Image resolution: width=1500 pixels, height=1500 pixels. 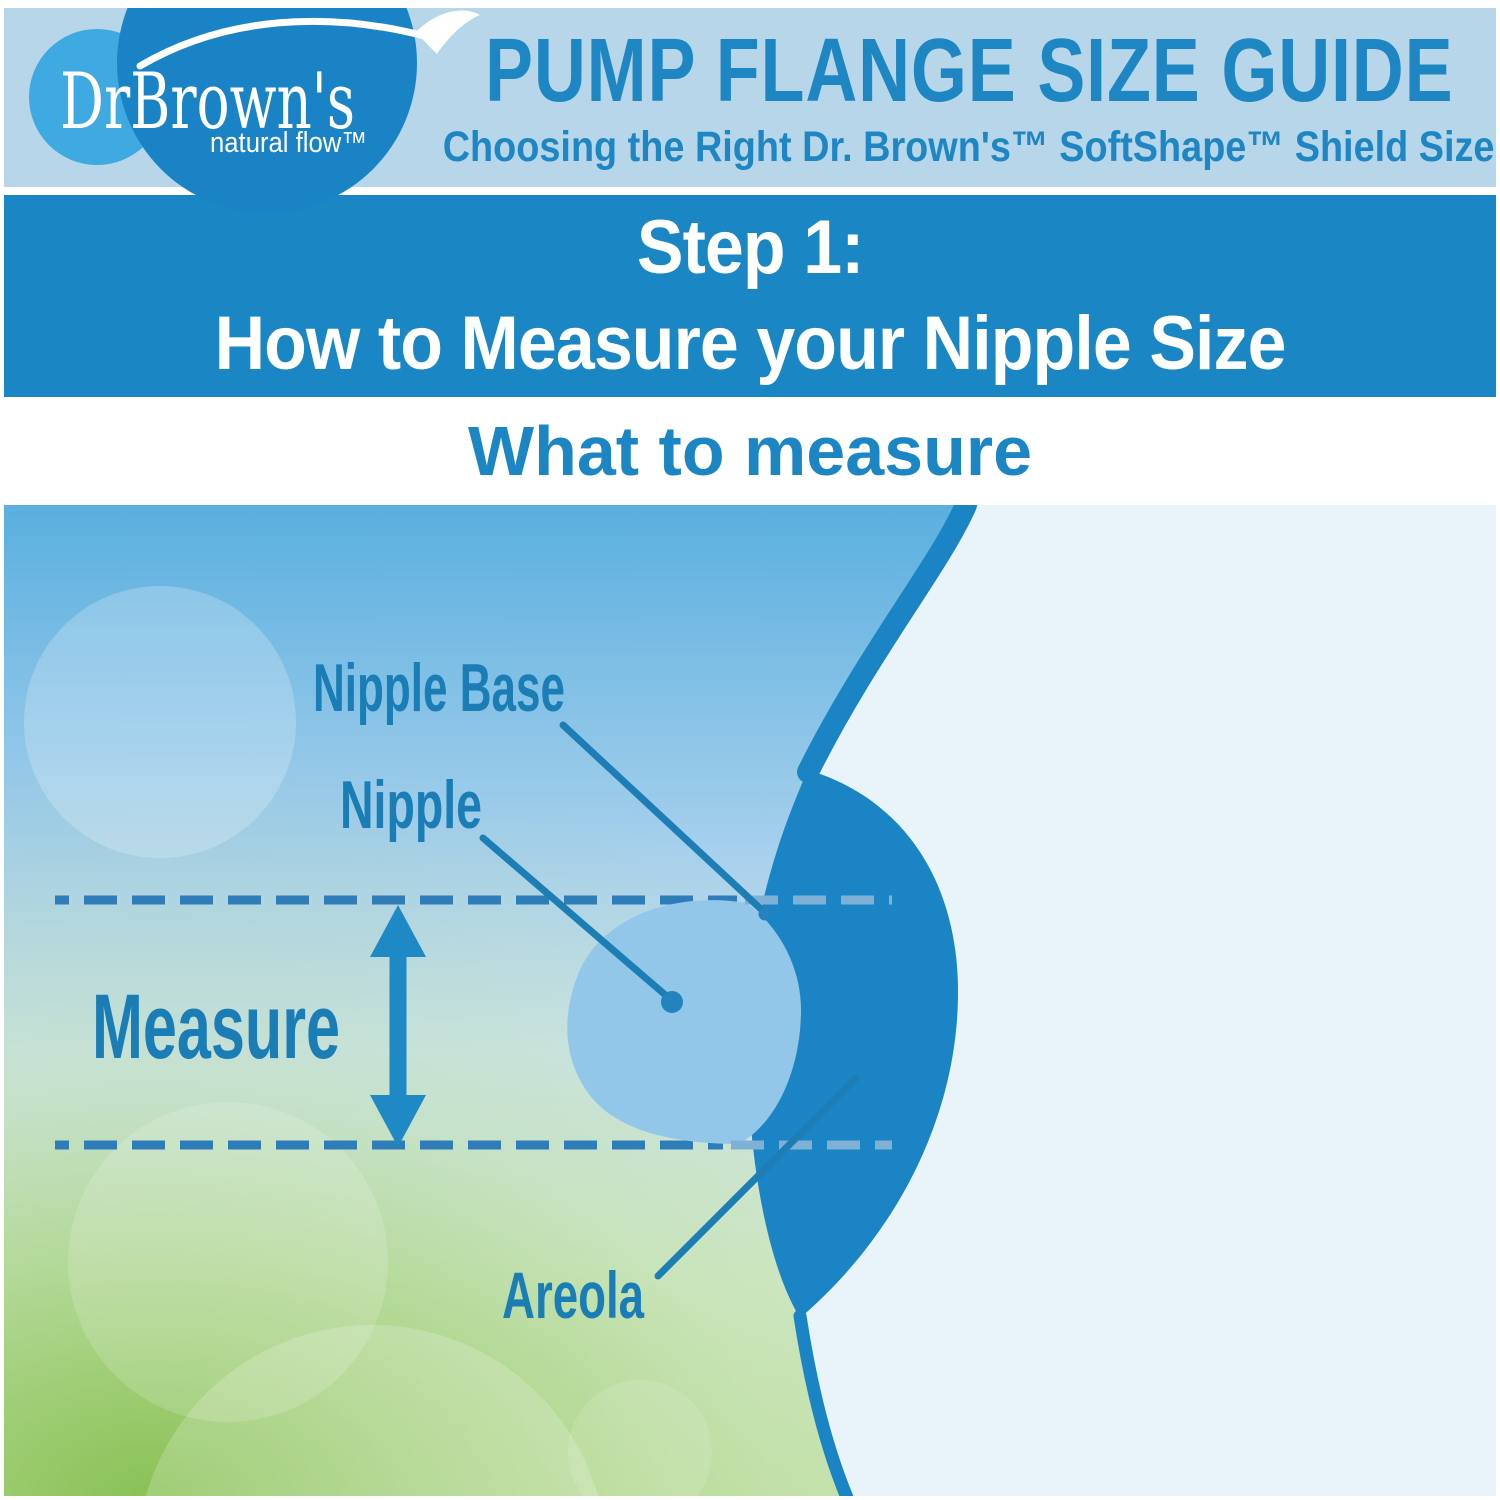 I want to click on logo-tagline: natural flow™, so click(x=288, y=143).